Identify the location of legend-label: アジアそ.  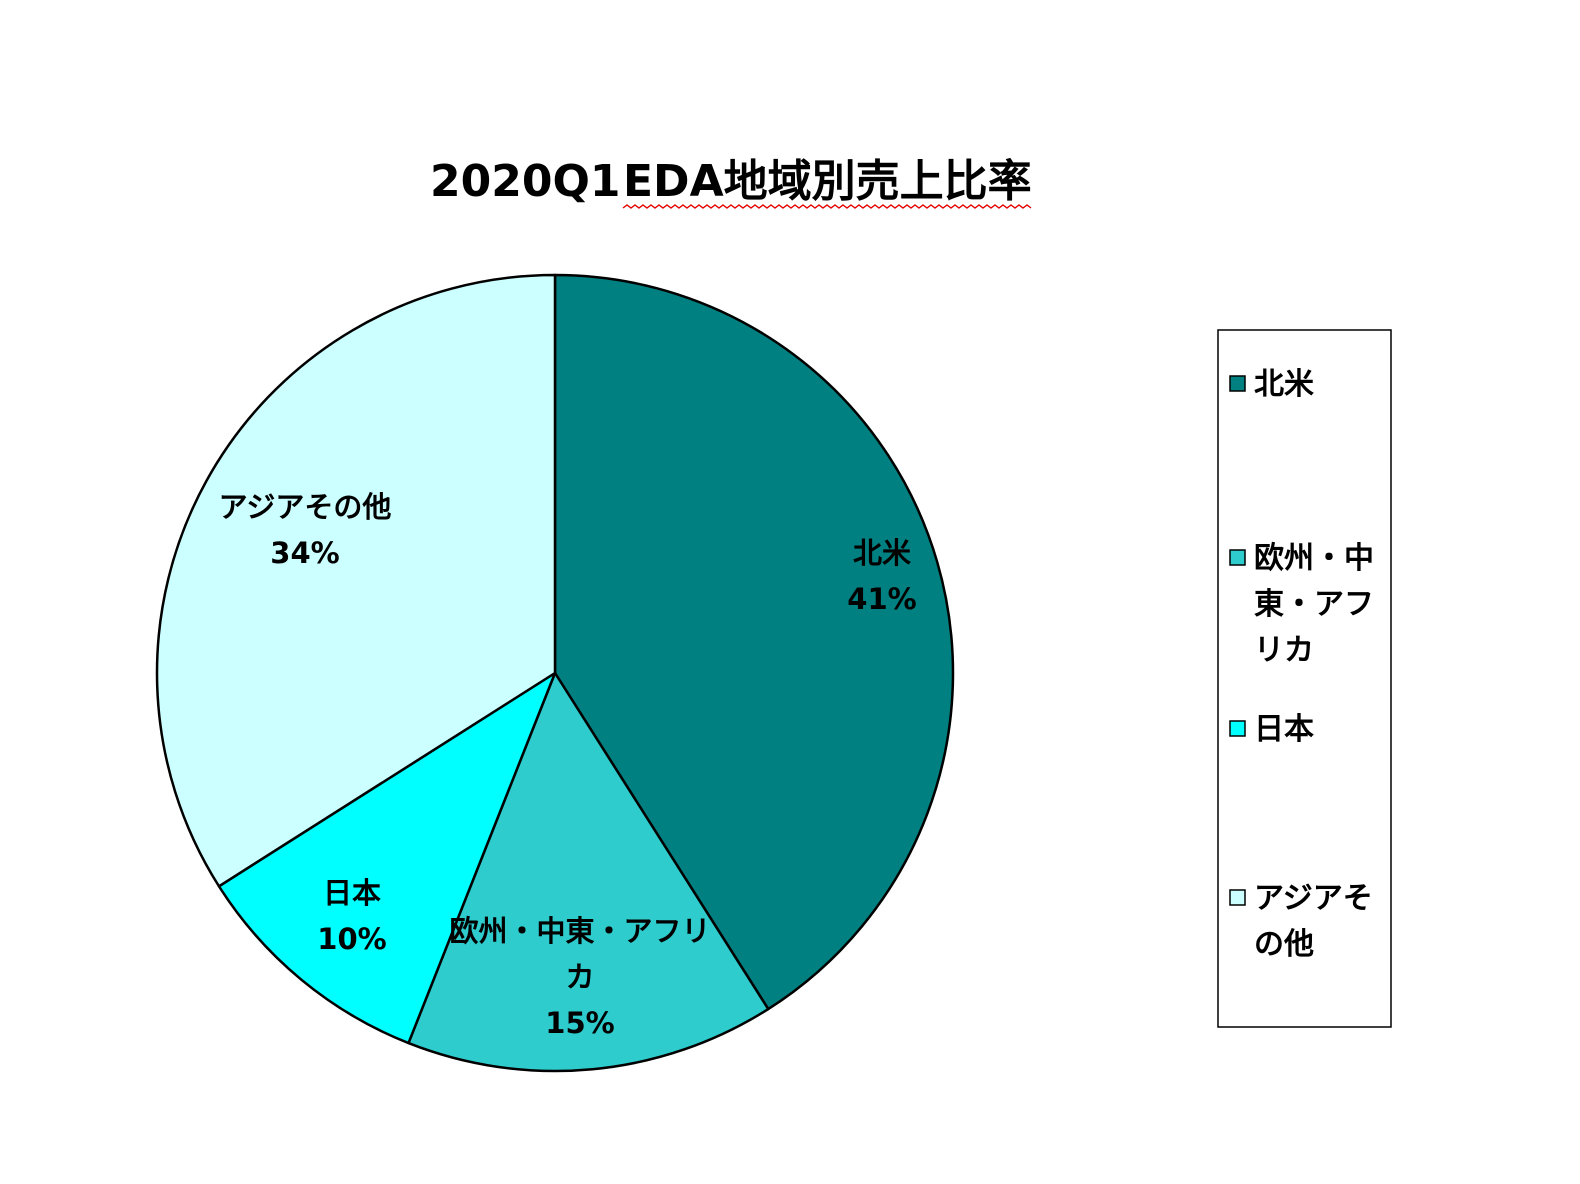
(1313, 898).